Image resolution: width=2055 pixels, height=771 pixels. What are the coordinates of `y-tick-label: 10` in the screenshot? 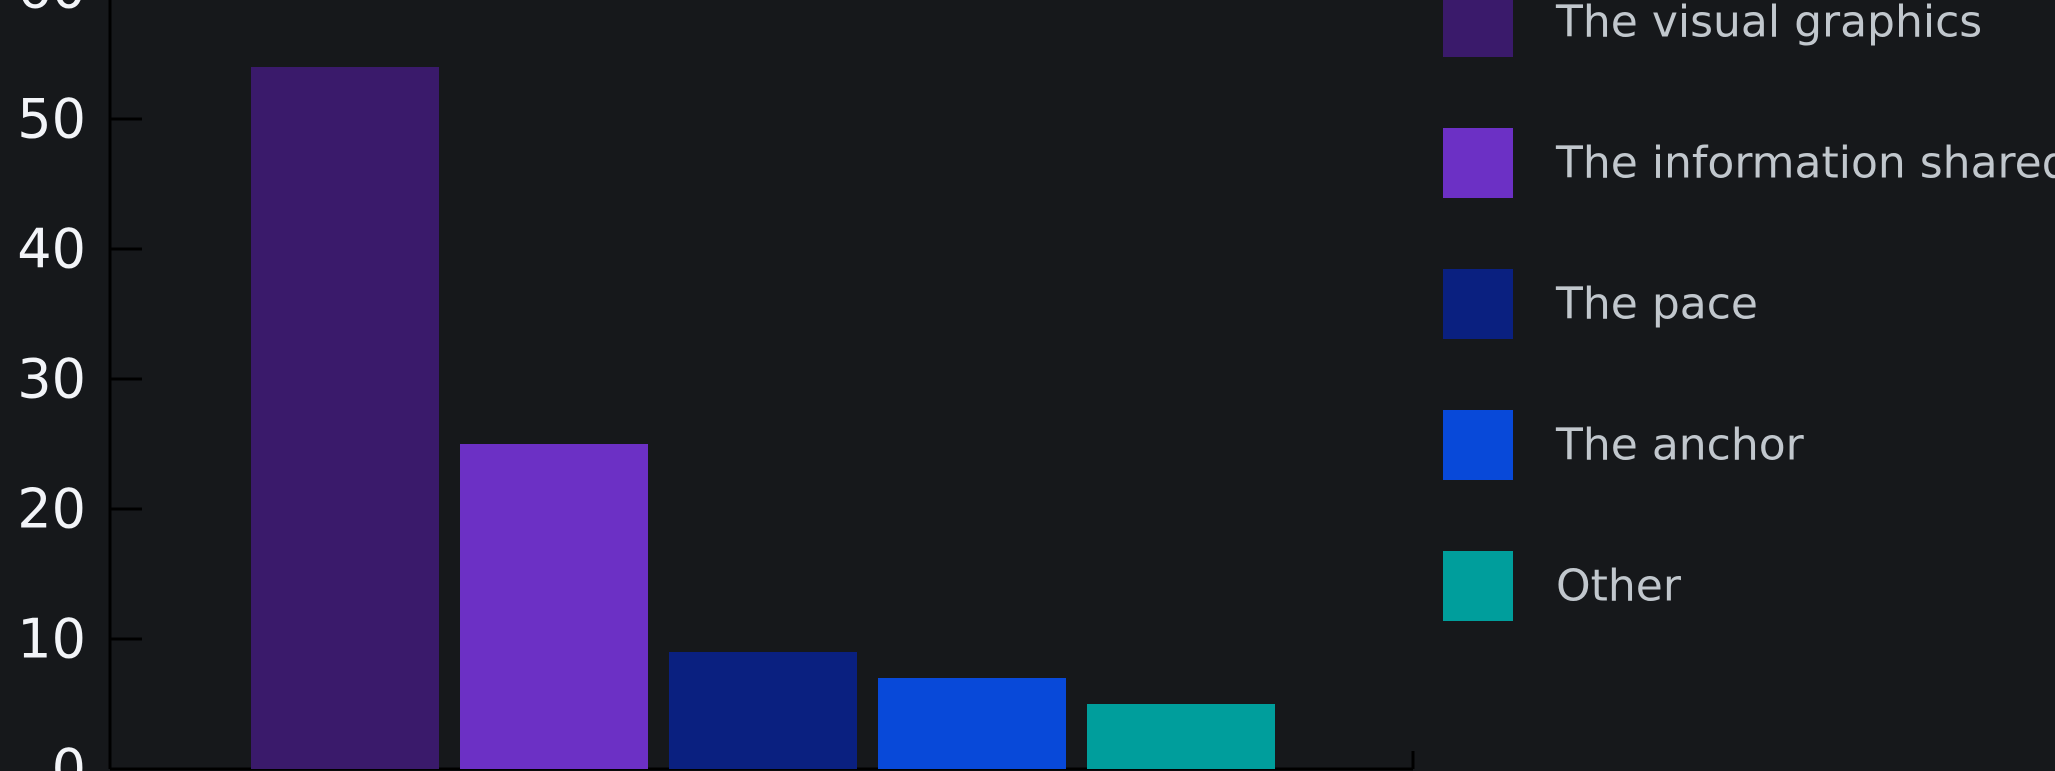 It's located at (51, 639).